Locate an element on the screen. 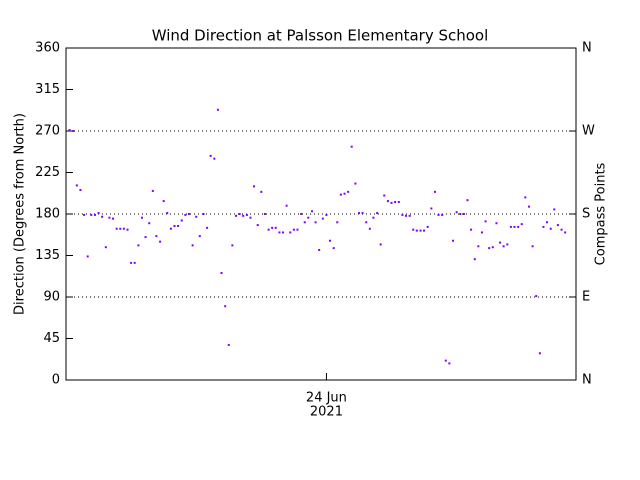 This screenshot has height=480, width=640. y2-axis-label: Compass Points is located at coordinates (601, 213).